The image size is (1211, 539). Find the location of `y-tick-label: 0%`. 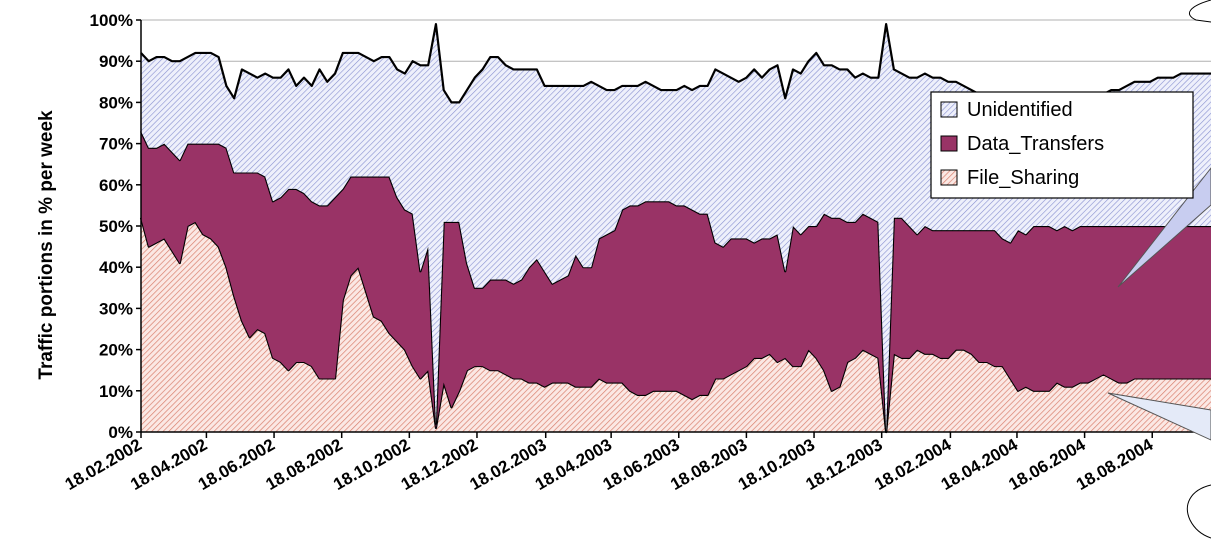

y-tick-label: 0% is located at coordinates (120, 432).